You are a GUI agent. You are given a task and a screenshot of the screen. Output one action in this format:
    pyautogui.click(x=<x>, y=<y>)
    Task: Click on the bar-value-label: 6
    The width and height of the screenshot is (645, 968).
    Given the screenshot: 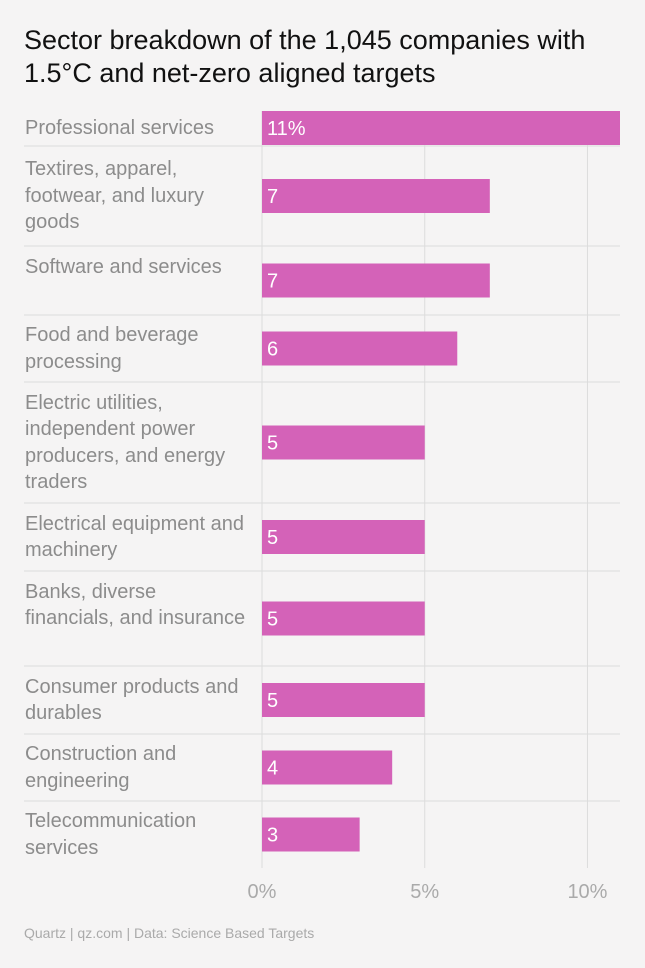 What is the action you would take?
    pyautogui.click(x=272, y=350)
    